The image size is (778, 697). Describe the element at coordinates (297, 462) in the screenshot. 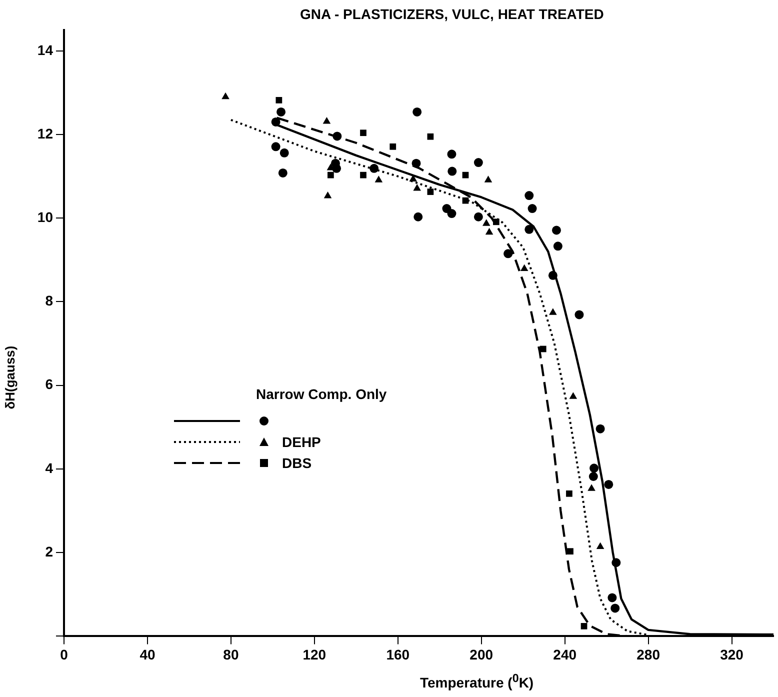

I see `legend-label: DBS` at that location.